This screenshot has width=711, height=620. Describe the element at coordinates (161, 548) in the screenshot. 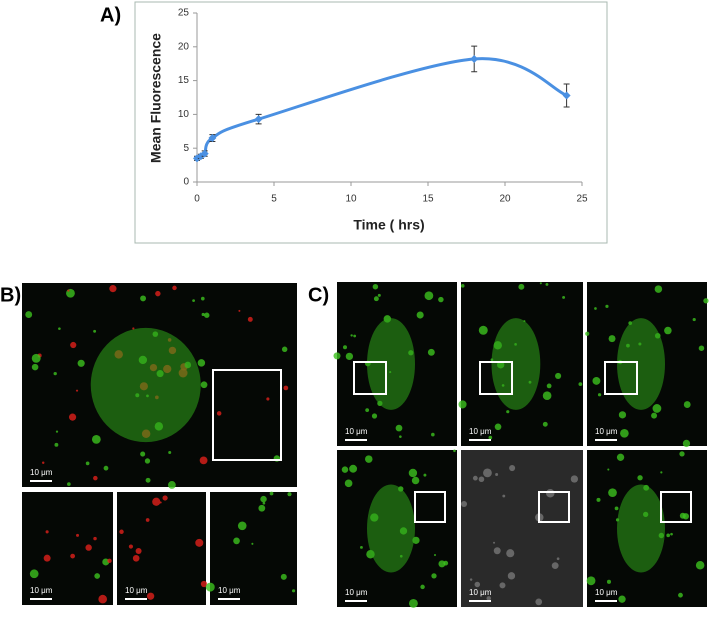

I see `micrograph` at that location.